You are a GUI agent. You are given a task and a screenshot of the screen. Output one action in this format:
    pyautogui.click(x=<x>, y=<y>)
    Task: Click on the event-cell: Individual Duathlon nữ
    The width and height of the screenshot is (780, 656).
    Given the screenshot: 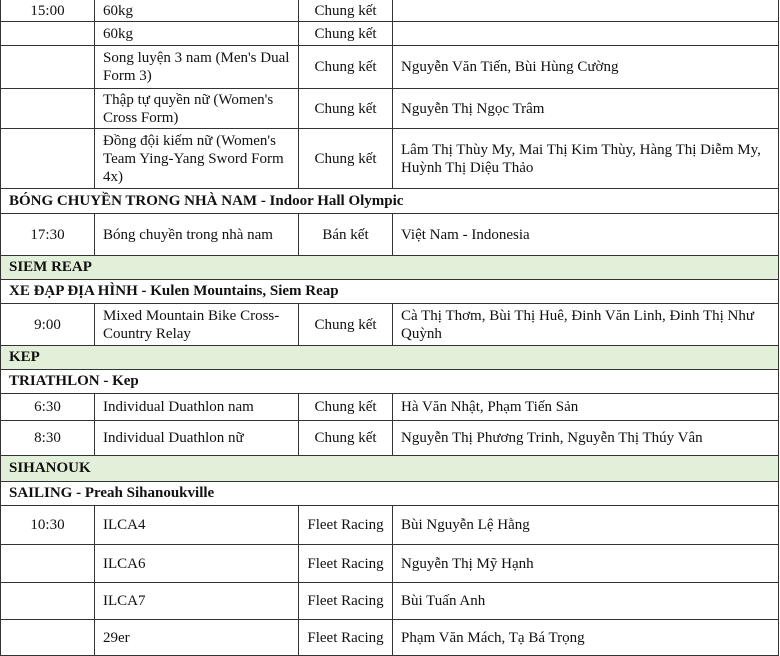 What is the action you would take?
    pyautogui.click(x=196, y=438)
    